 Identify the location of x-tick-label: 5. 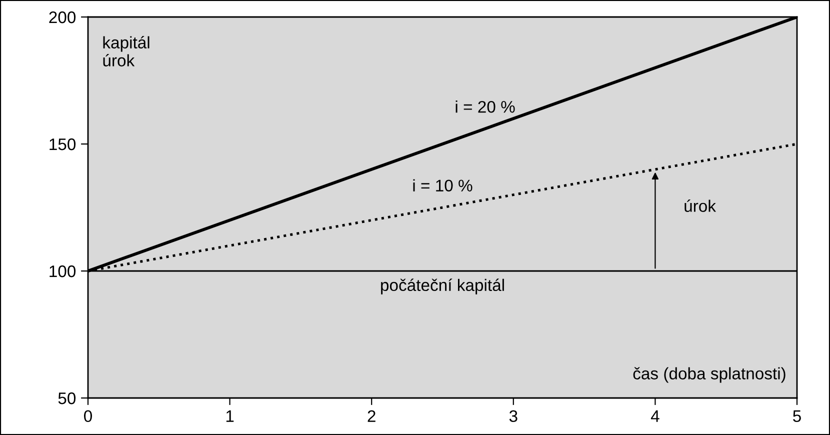
(797, 416).